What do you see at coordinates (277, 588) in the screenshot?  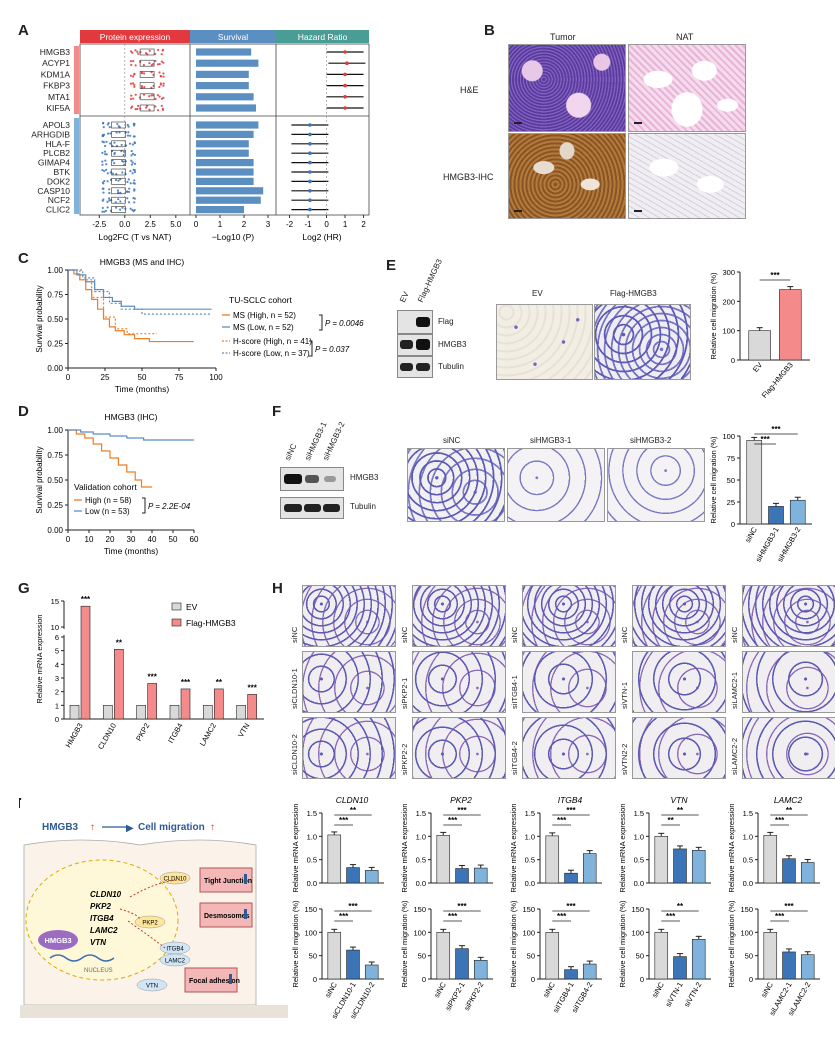 I see `panel-label-h: H` at bounding box center [277, 588].